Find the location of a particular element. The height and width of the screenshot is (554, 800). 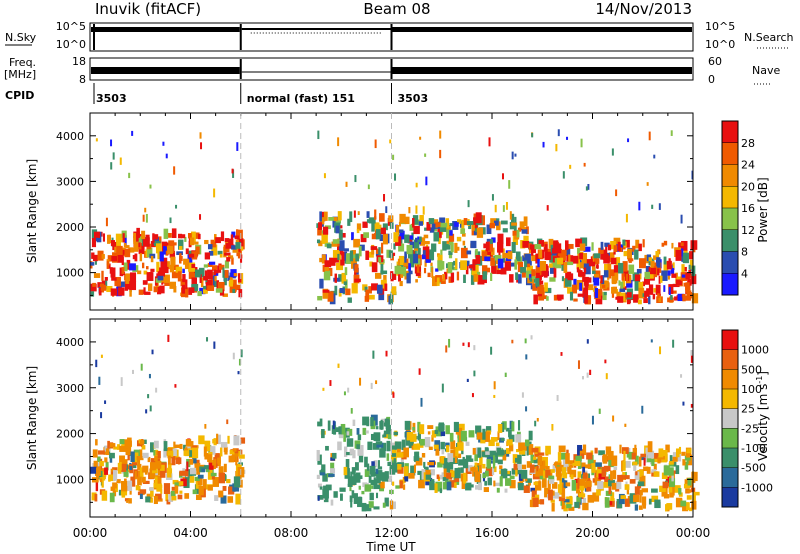

colorbar-tick-label: 24 is located at coordinates (748, 165).